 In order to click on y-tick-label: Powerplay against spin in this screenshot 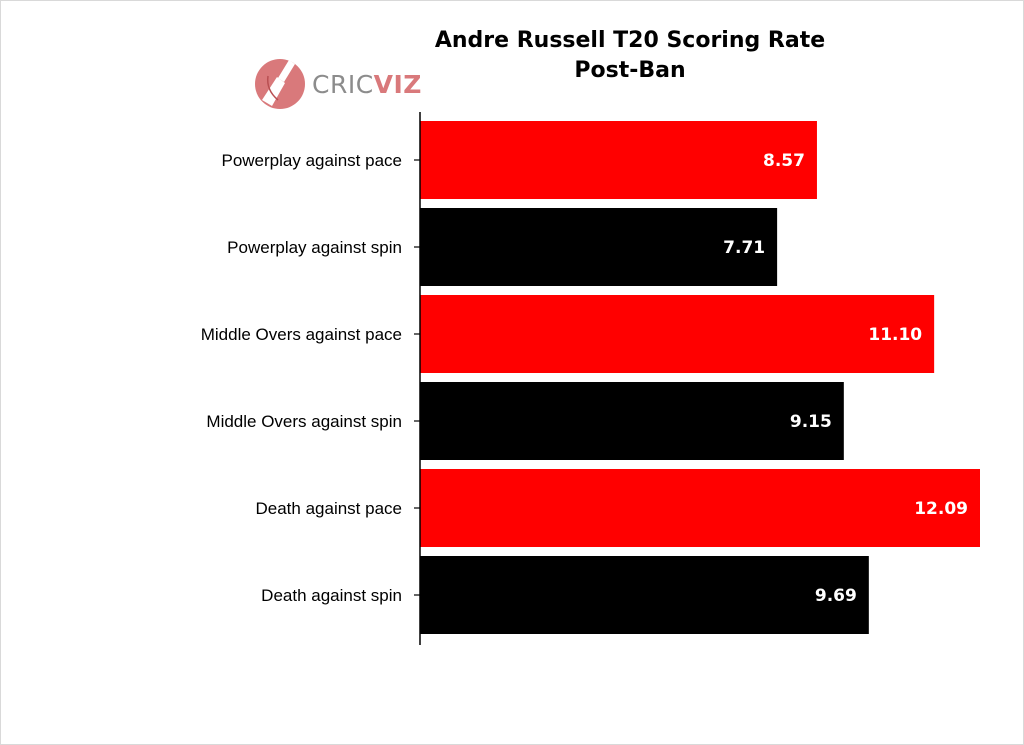, I will do `click(314, 247)`.